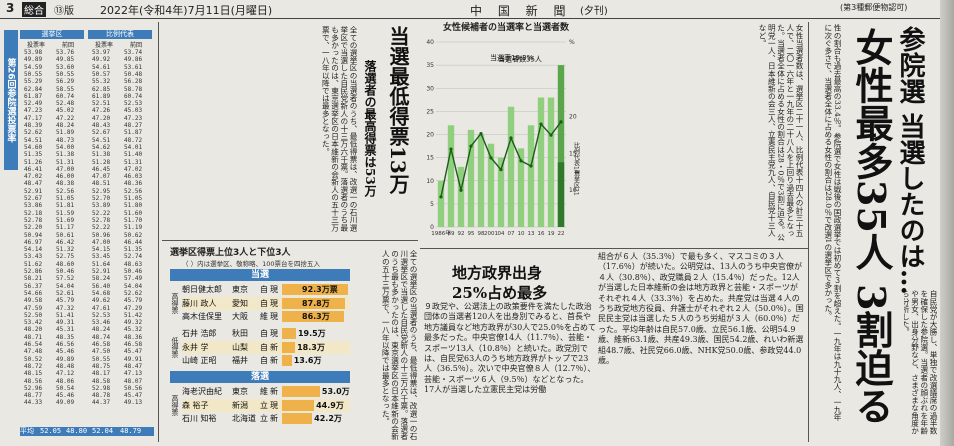  Describe the element at coordinates (133, 133) in the screenshot. I see `table-cell: 51.87` at that location.